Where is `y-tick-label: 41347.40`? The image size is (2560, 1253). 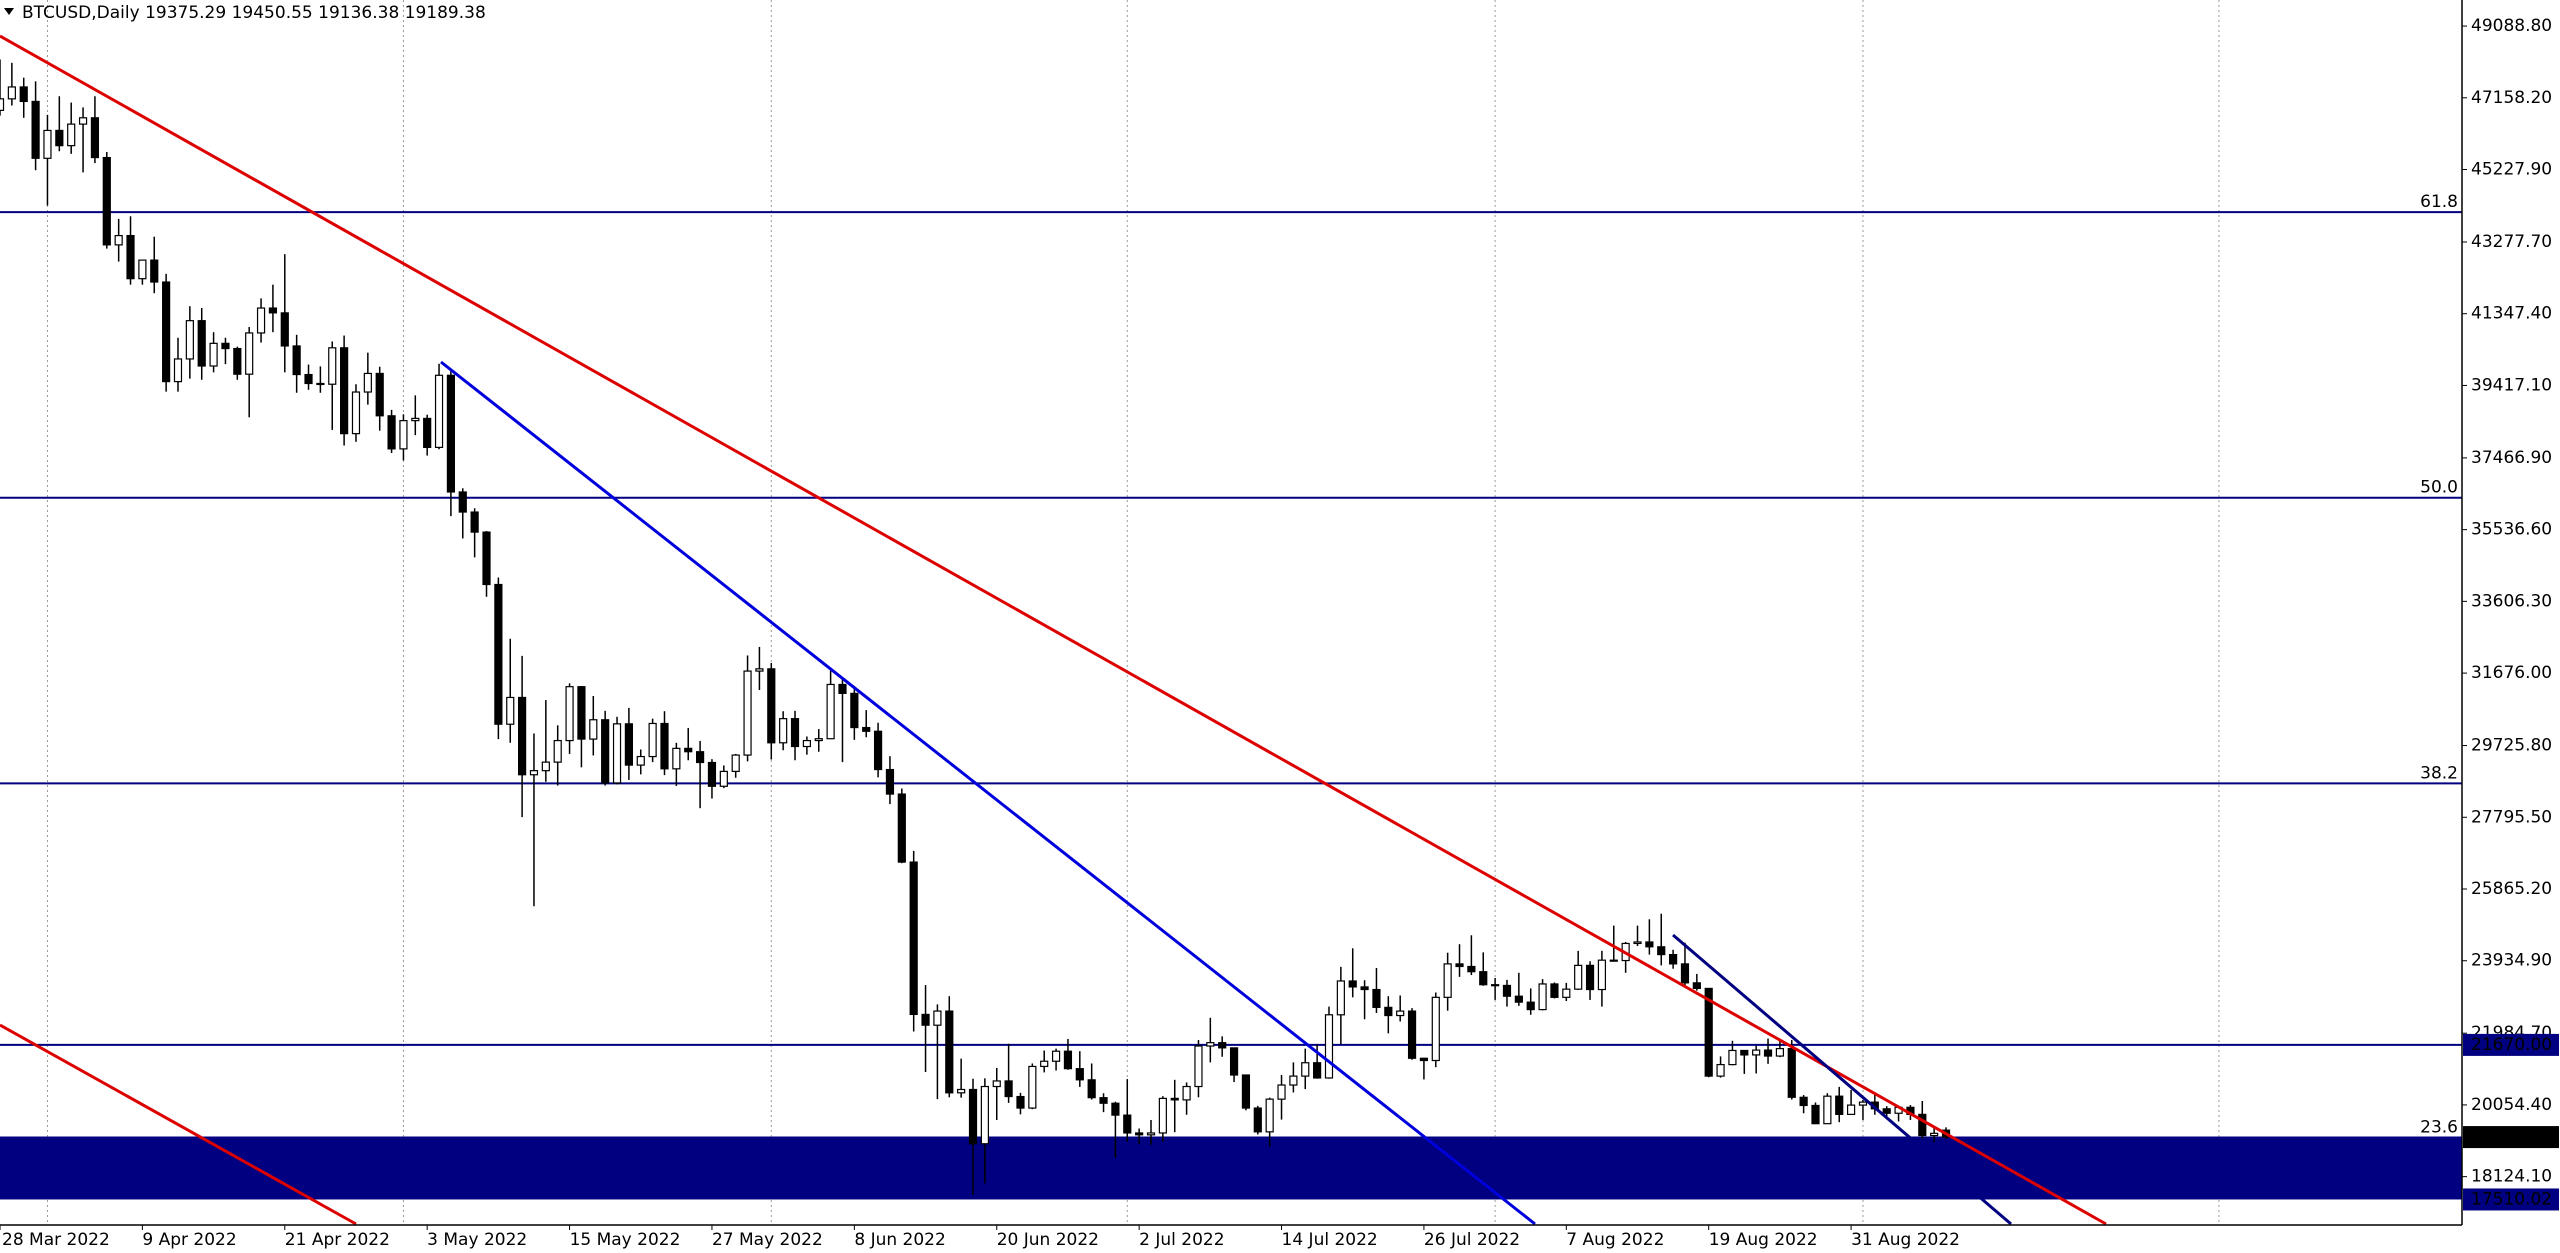 y-tick-label: 41347.40 is located at coordinates (2511, 314).